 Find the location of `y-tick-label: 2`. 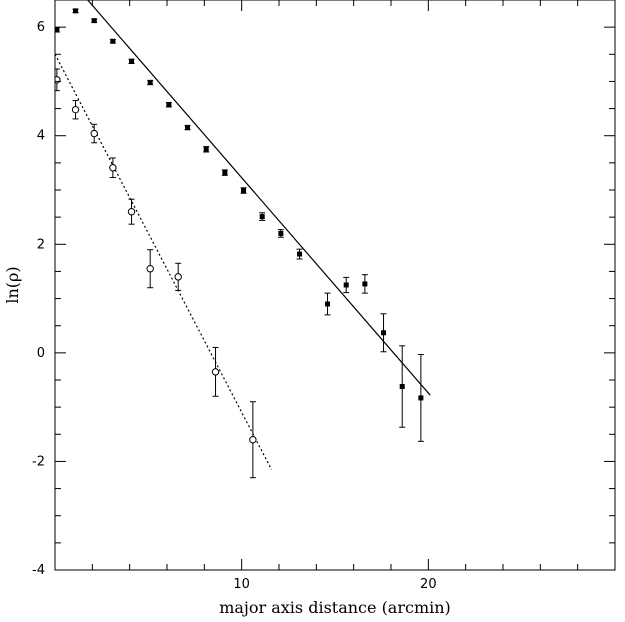

y-tick-label: 2 is located at coordinates (41, 244).